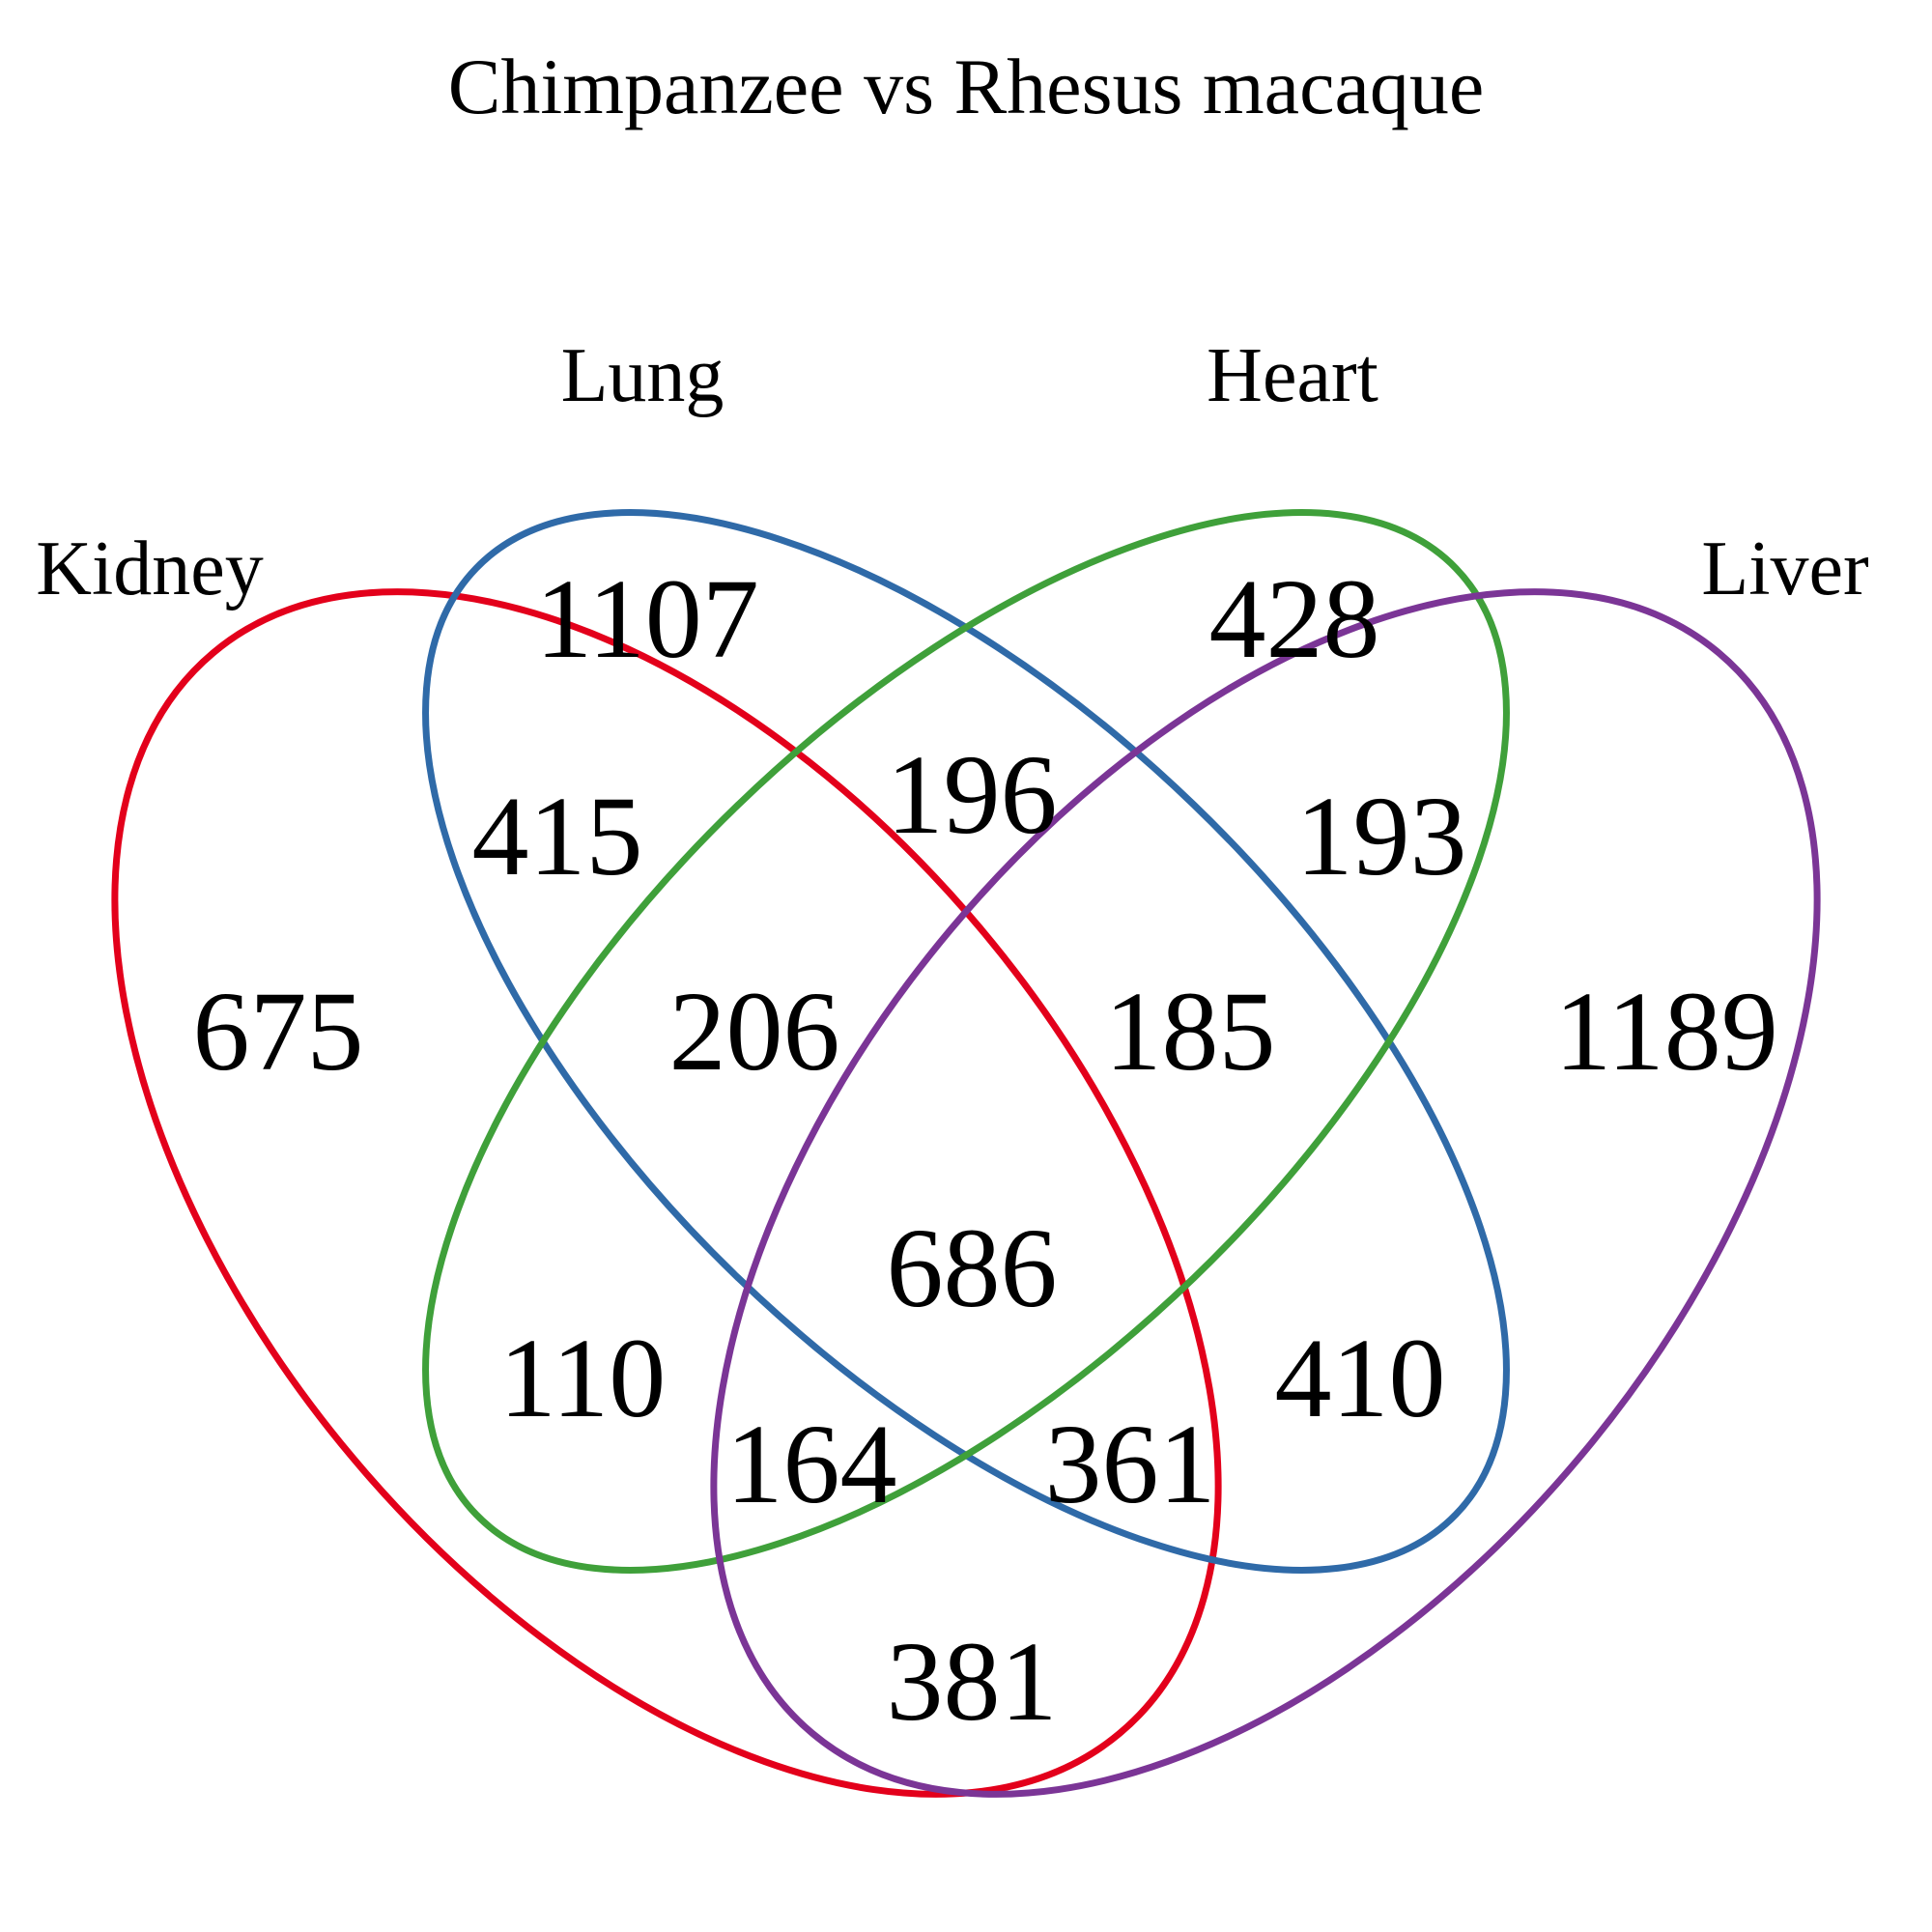  Describe the element at coordinates (647, 618) in the screenshot. I see `count-lung-only: 1107` at that location.